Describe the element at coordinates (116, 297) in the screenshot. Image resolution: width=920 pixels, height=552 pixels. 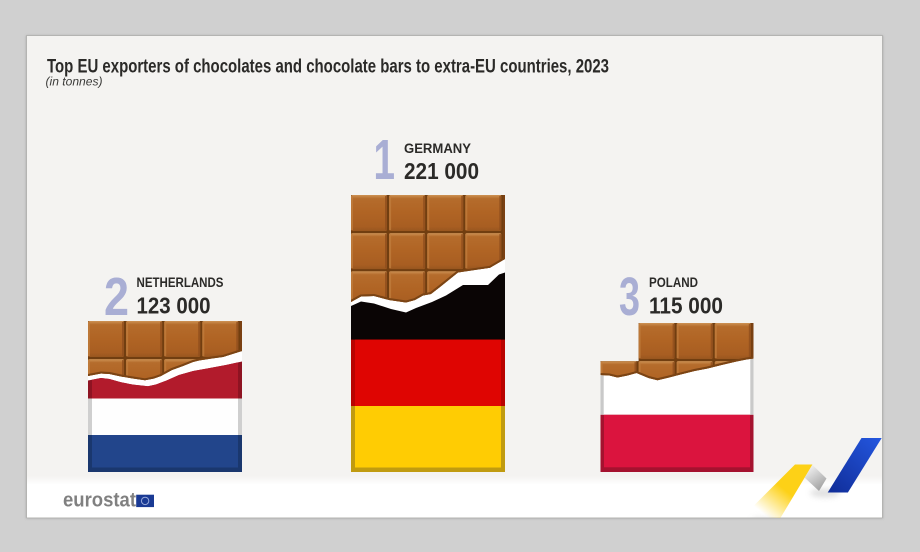
I see `svg-text: 2` at that location.